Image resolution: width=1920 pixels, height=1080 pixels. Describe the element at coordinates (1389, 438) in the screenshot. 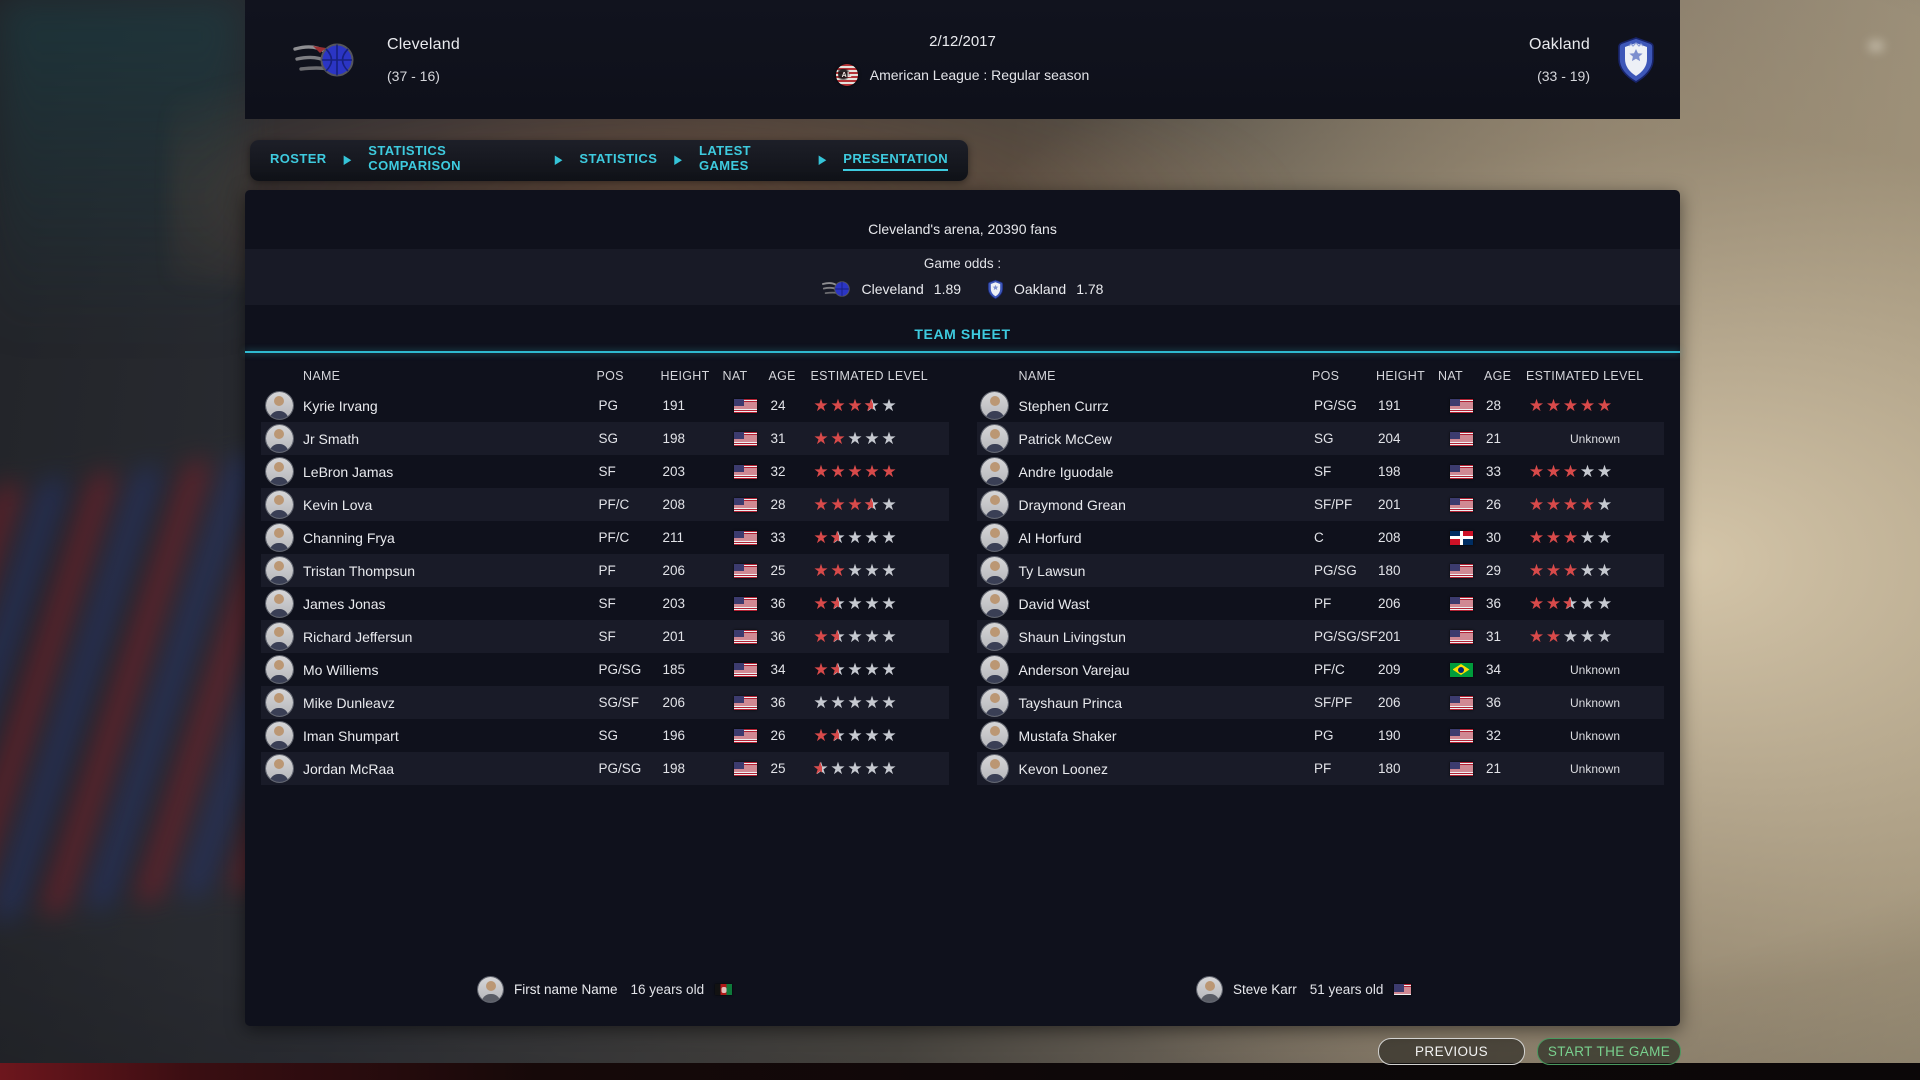

I see `player-height: 204` at that location.